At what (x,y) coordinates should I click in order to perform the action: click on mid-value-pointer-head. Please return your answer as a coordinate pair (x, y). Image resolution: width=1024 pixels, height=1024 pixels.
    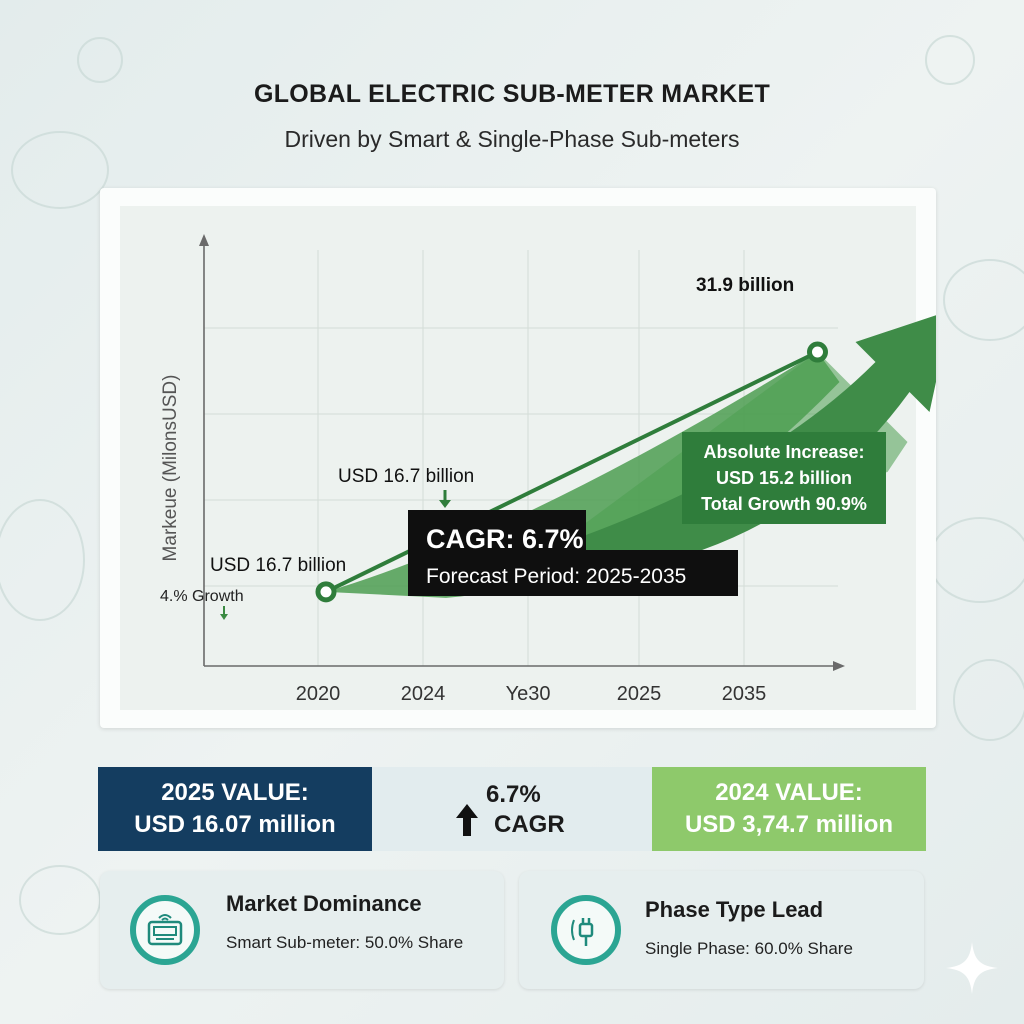
    Looking at the image, I should click on (445, 504).